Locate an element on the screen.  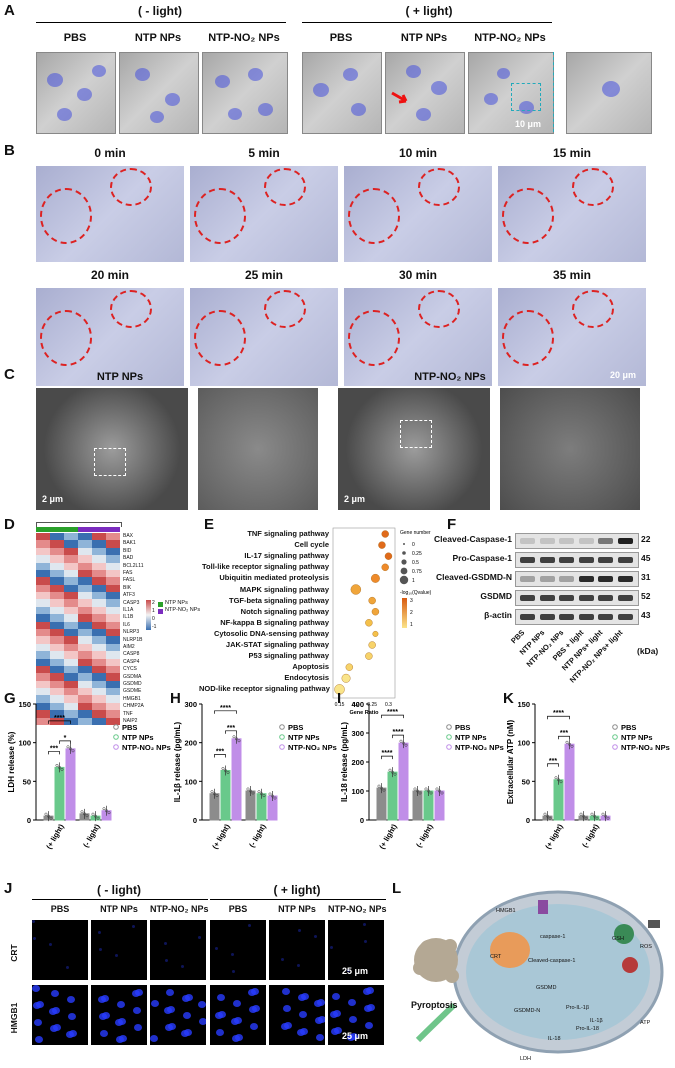
d-gene-label: NLRP1B is located at coordinates (133, 639).